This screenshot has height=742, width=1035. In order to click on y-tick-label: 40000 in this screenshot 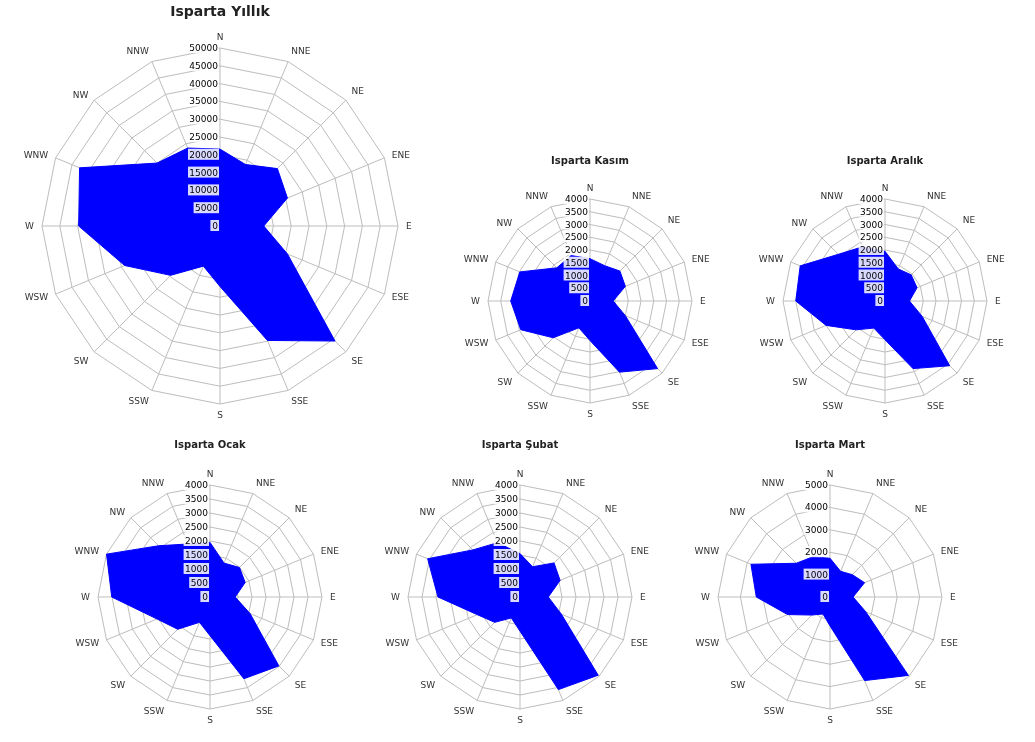, I will do `click(204, 83)`.